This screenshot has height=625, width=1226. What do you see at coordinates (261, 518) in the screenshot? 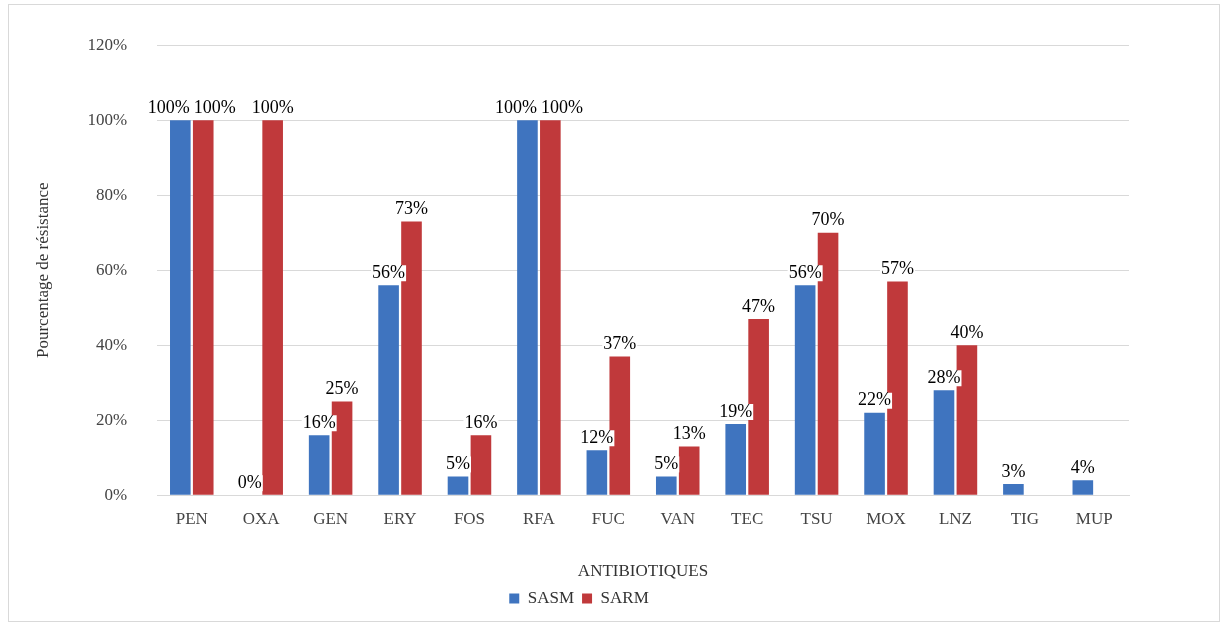
I see `x-tick-label: OXA` at bounding box center [261, 518].